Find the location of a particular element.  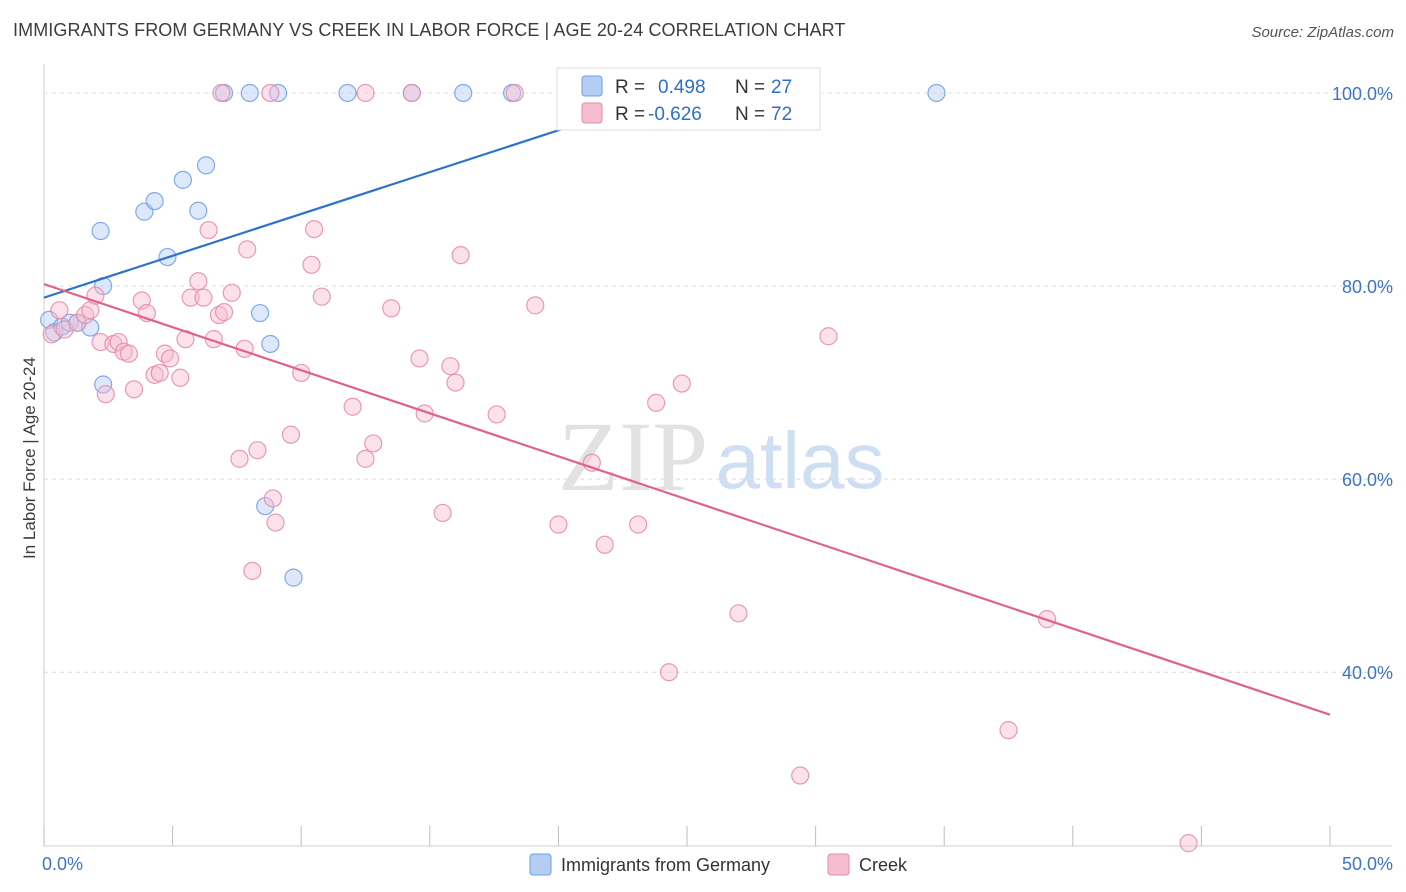

x-tick-labels: 0.0% 50.0% is located at coordinates (717, 864).